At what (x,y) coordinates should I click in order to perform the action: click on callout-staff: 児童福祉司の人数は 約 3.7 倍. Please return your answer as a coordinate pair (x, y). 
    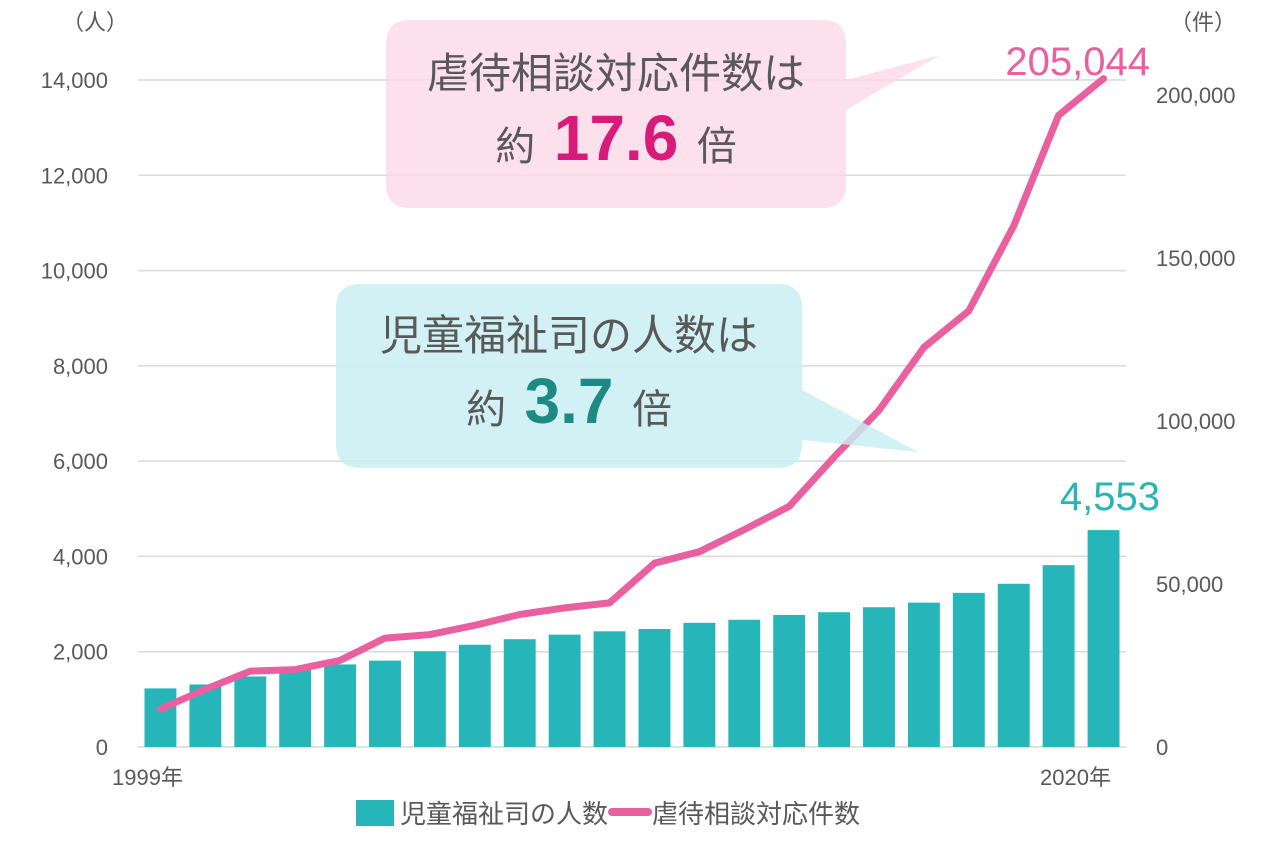
    Looking at the image, I should click on (627, 376).